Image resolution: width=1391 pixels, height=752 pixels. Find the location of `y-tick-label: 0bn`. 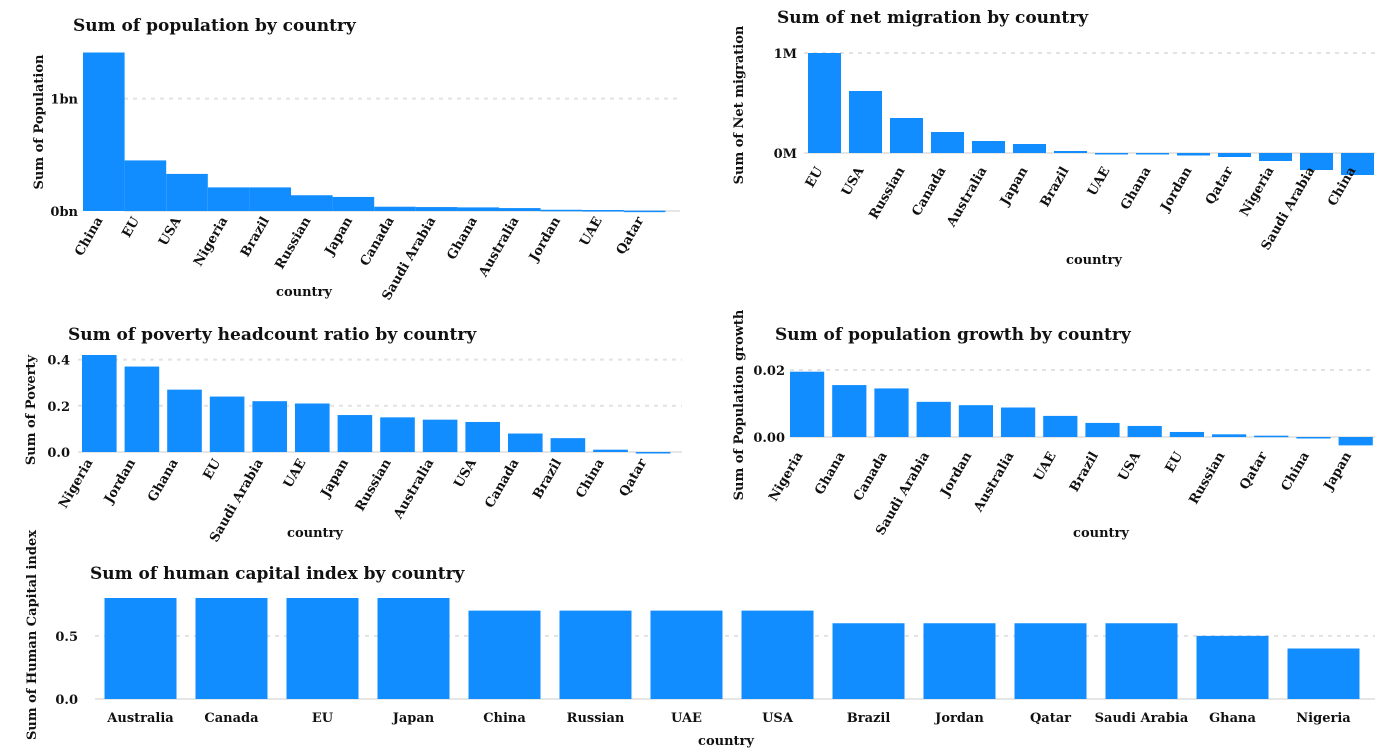

y-tick-label: 0bn is located at coordinates (64, 212).